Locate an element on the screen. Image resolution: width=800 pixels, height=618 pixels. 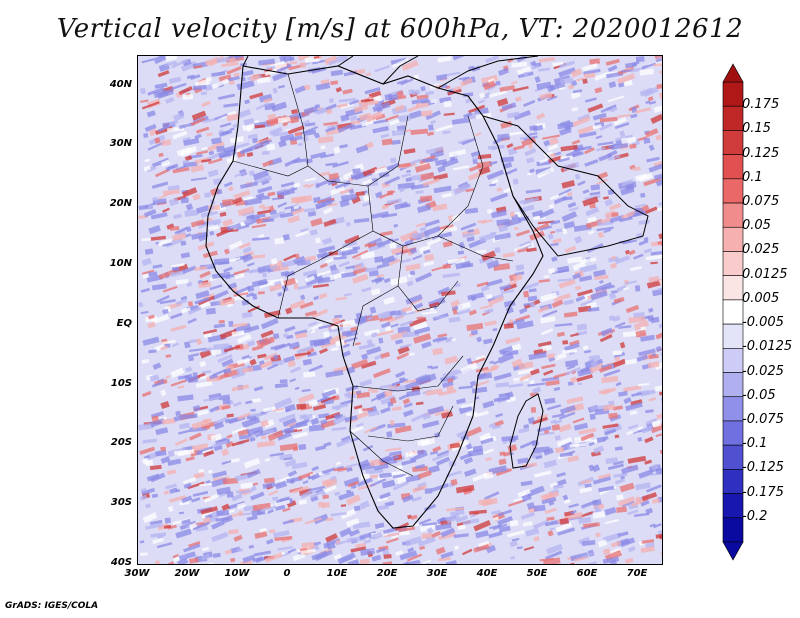
lon-label: 30W is located at coordinates (137, 573).